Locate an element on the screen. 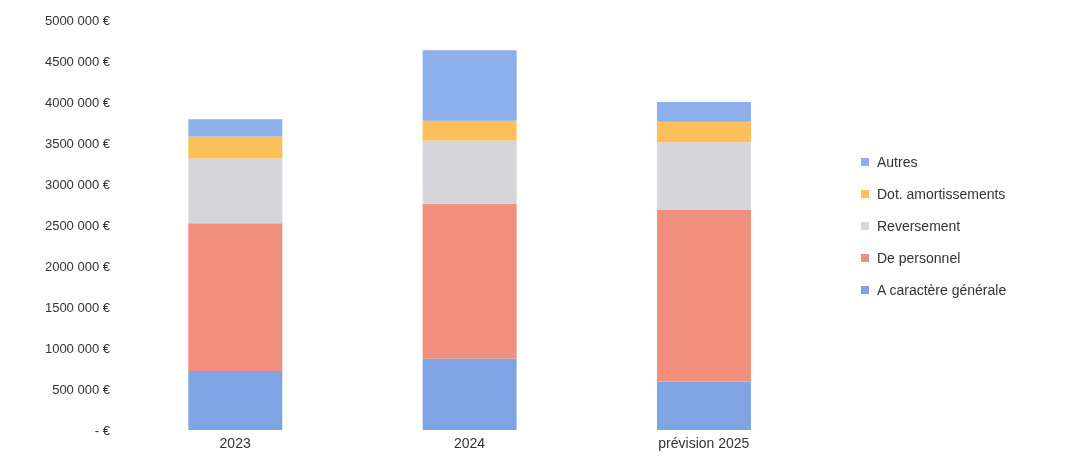 Image resolution: width=1079 pixels, height=468 pixels. y-tick-label: 500 000 € is located at coordinates (81, 389).